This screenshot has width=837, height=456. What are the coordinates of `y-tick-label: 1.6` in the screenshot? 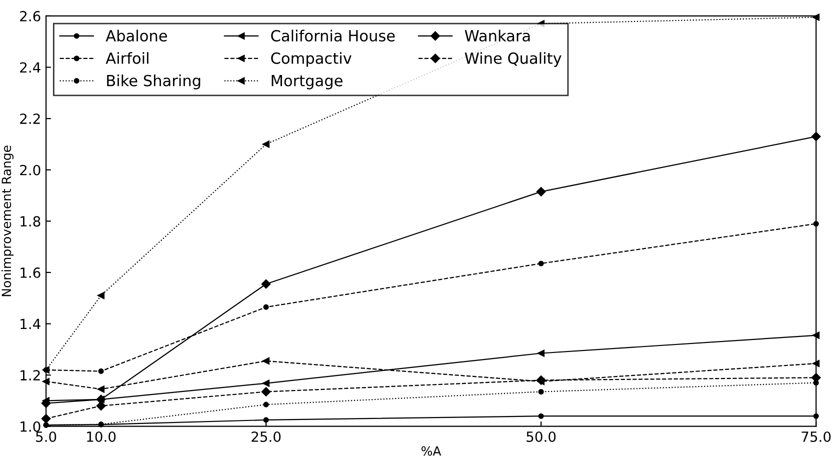 It's located at (30, 272).